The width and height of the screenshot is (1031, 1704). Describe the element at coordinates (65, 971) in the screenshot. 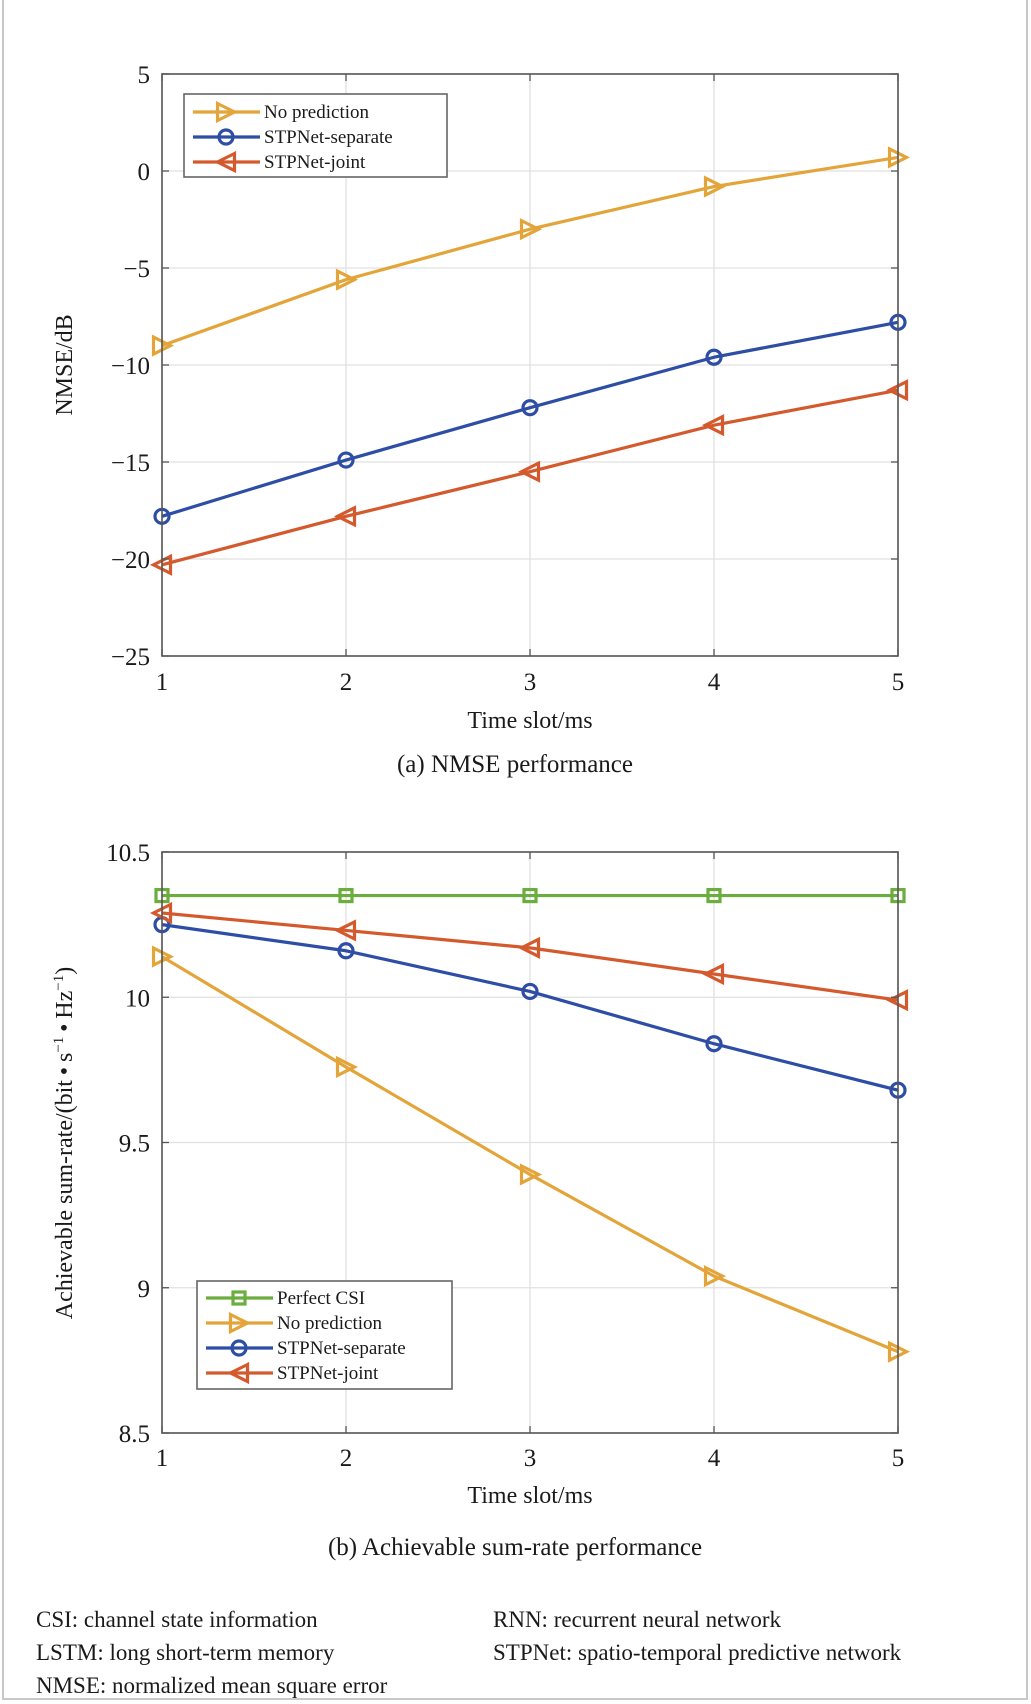

I see `chart-b-ylabel-end: )` at that location.